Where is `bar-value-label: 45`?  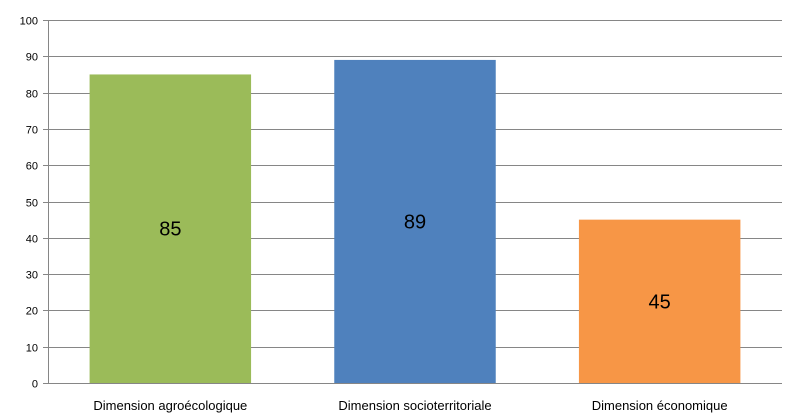
bar-value-label: 45 is located at coordinates (660, 302).